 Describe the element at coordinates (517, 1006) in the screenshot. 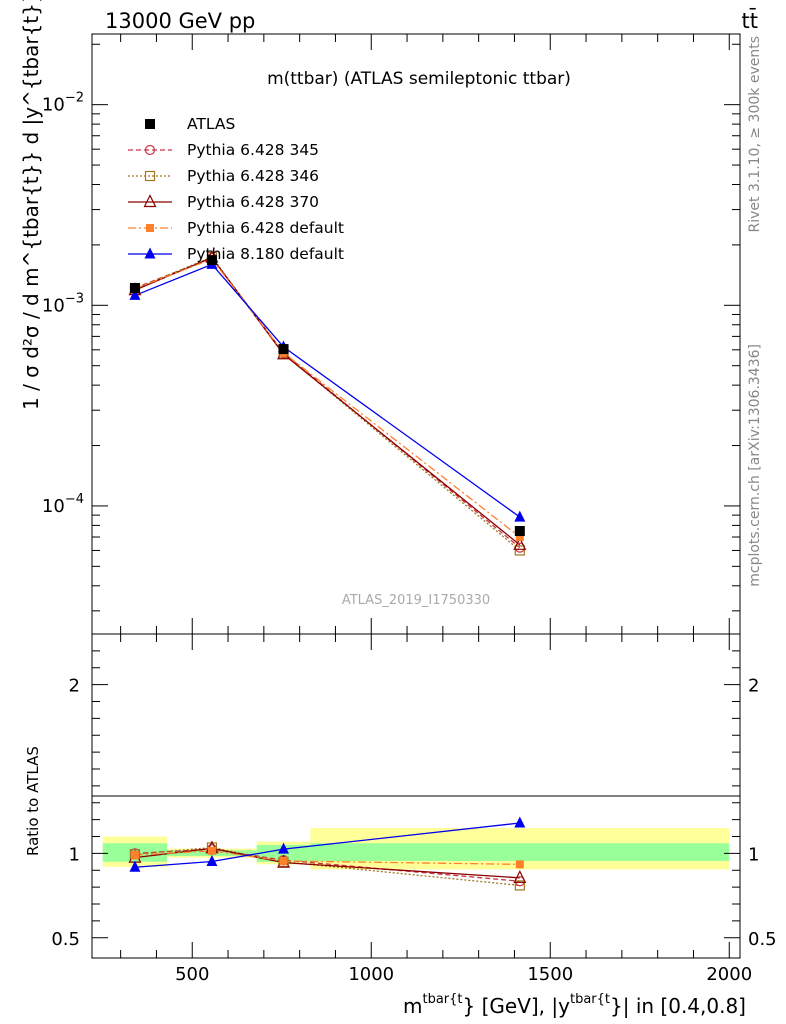

I see `x-axis-label-part2: } [GeV], |y` at that location.